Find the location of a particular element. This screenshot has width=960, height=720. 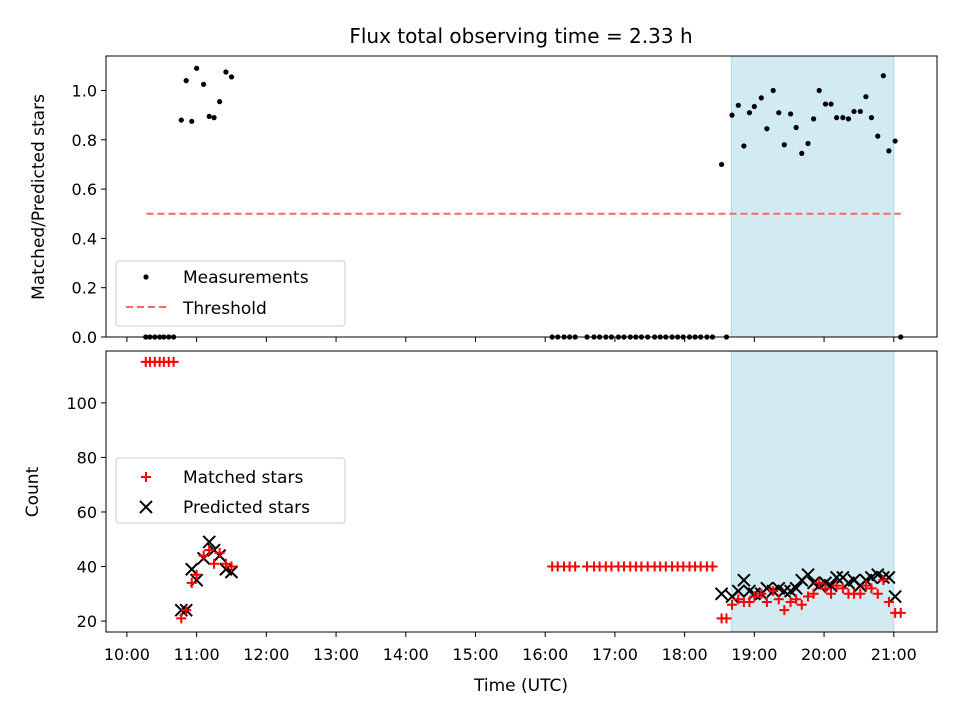

observing-window-highlight is located at coordinates (812, 491).